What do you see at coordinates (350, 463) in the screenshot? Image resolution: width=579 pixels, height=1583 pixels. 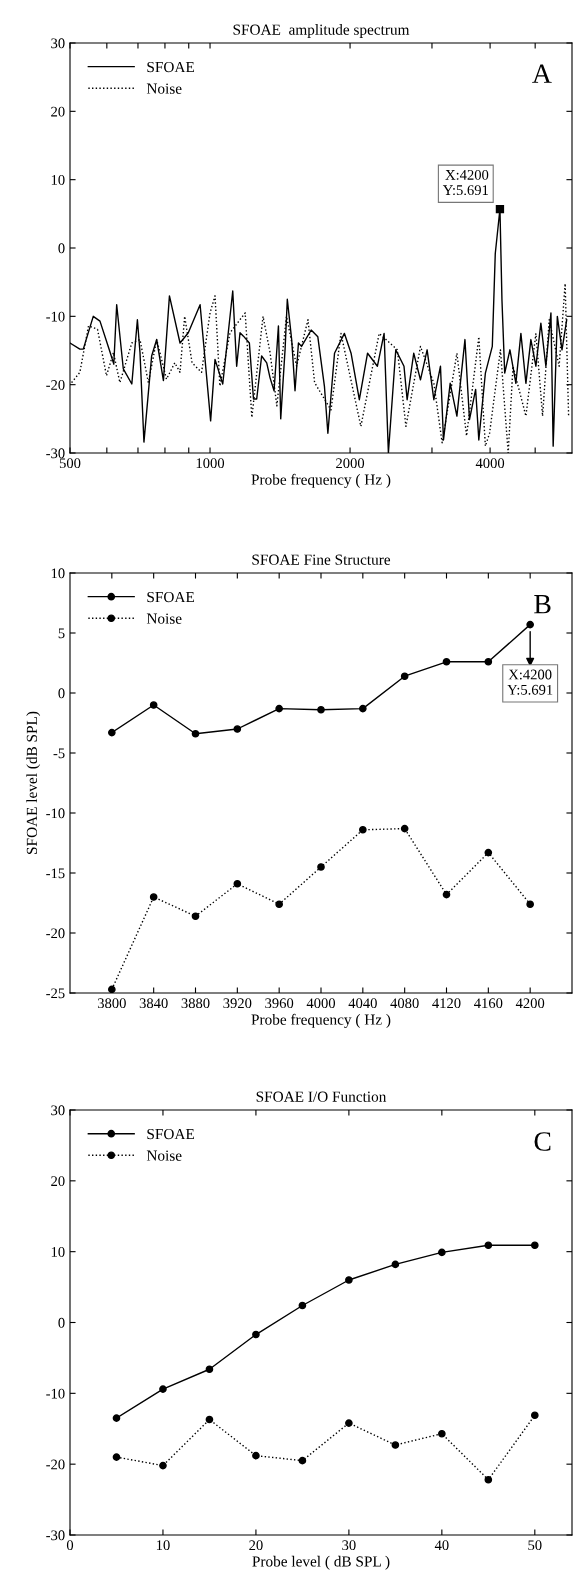 I see `x-tick-label: 2000` at bounding box center [350, 463].